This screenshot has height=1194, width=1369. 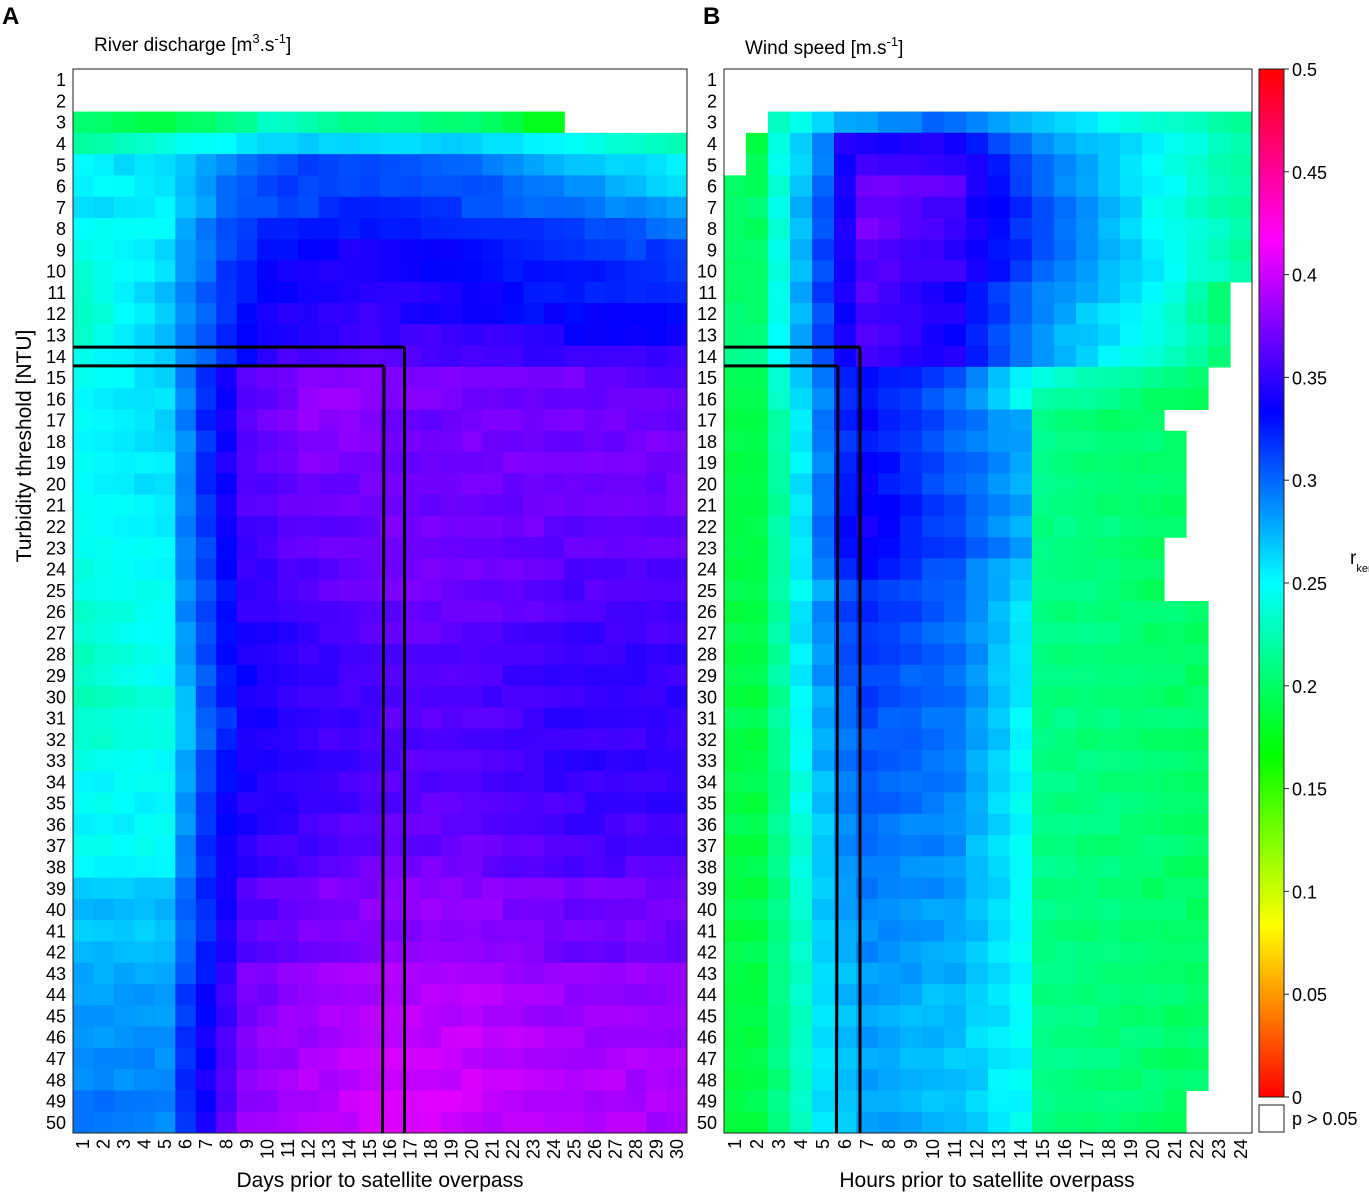 What do you see at coordinates (707, 378) in the screenshot?
I see `y-tick-b-15: 15` at bounding box center [707, 378].